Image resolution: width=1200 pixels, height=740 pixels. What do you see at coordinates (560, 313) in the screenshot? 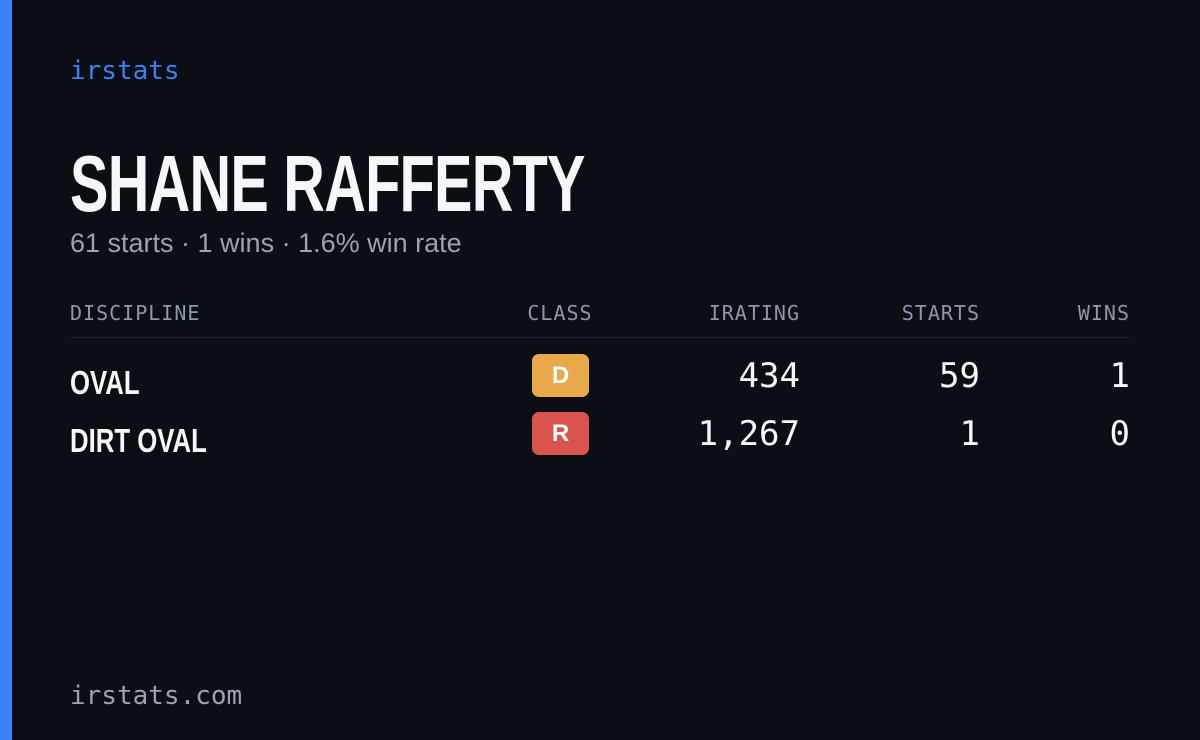
I see `column-header: CLASS` at bounding box center [560, 313].